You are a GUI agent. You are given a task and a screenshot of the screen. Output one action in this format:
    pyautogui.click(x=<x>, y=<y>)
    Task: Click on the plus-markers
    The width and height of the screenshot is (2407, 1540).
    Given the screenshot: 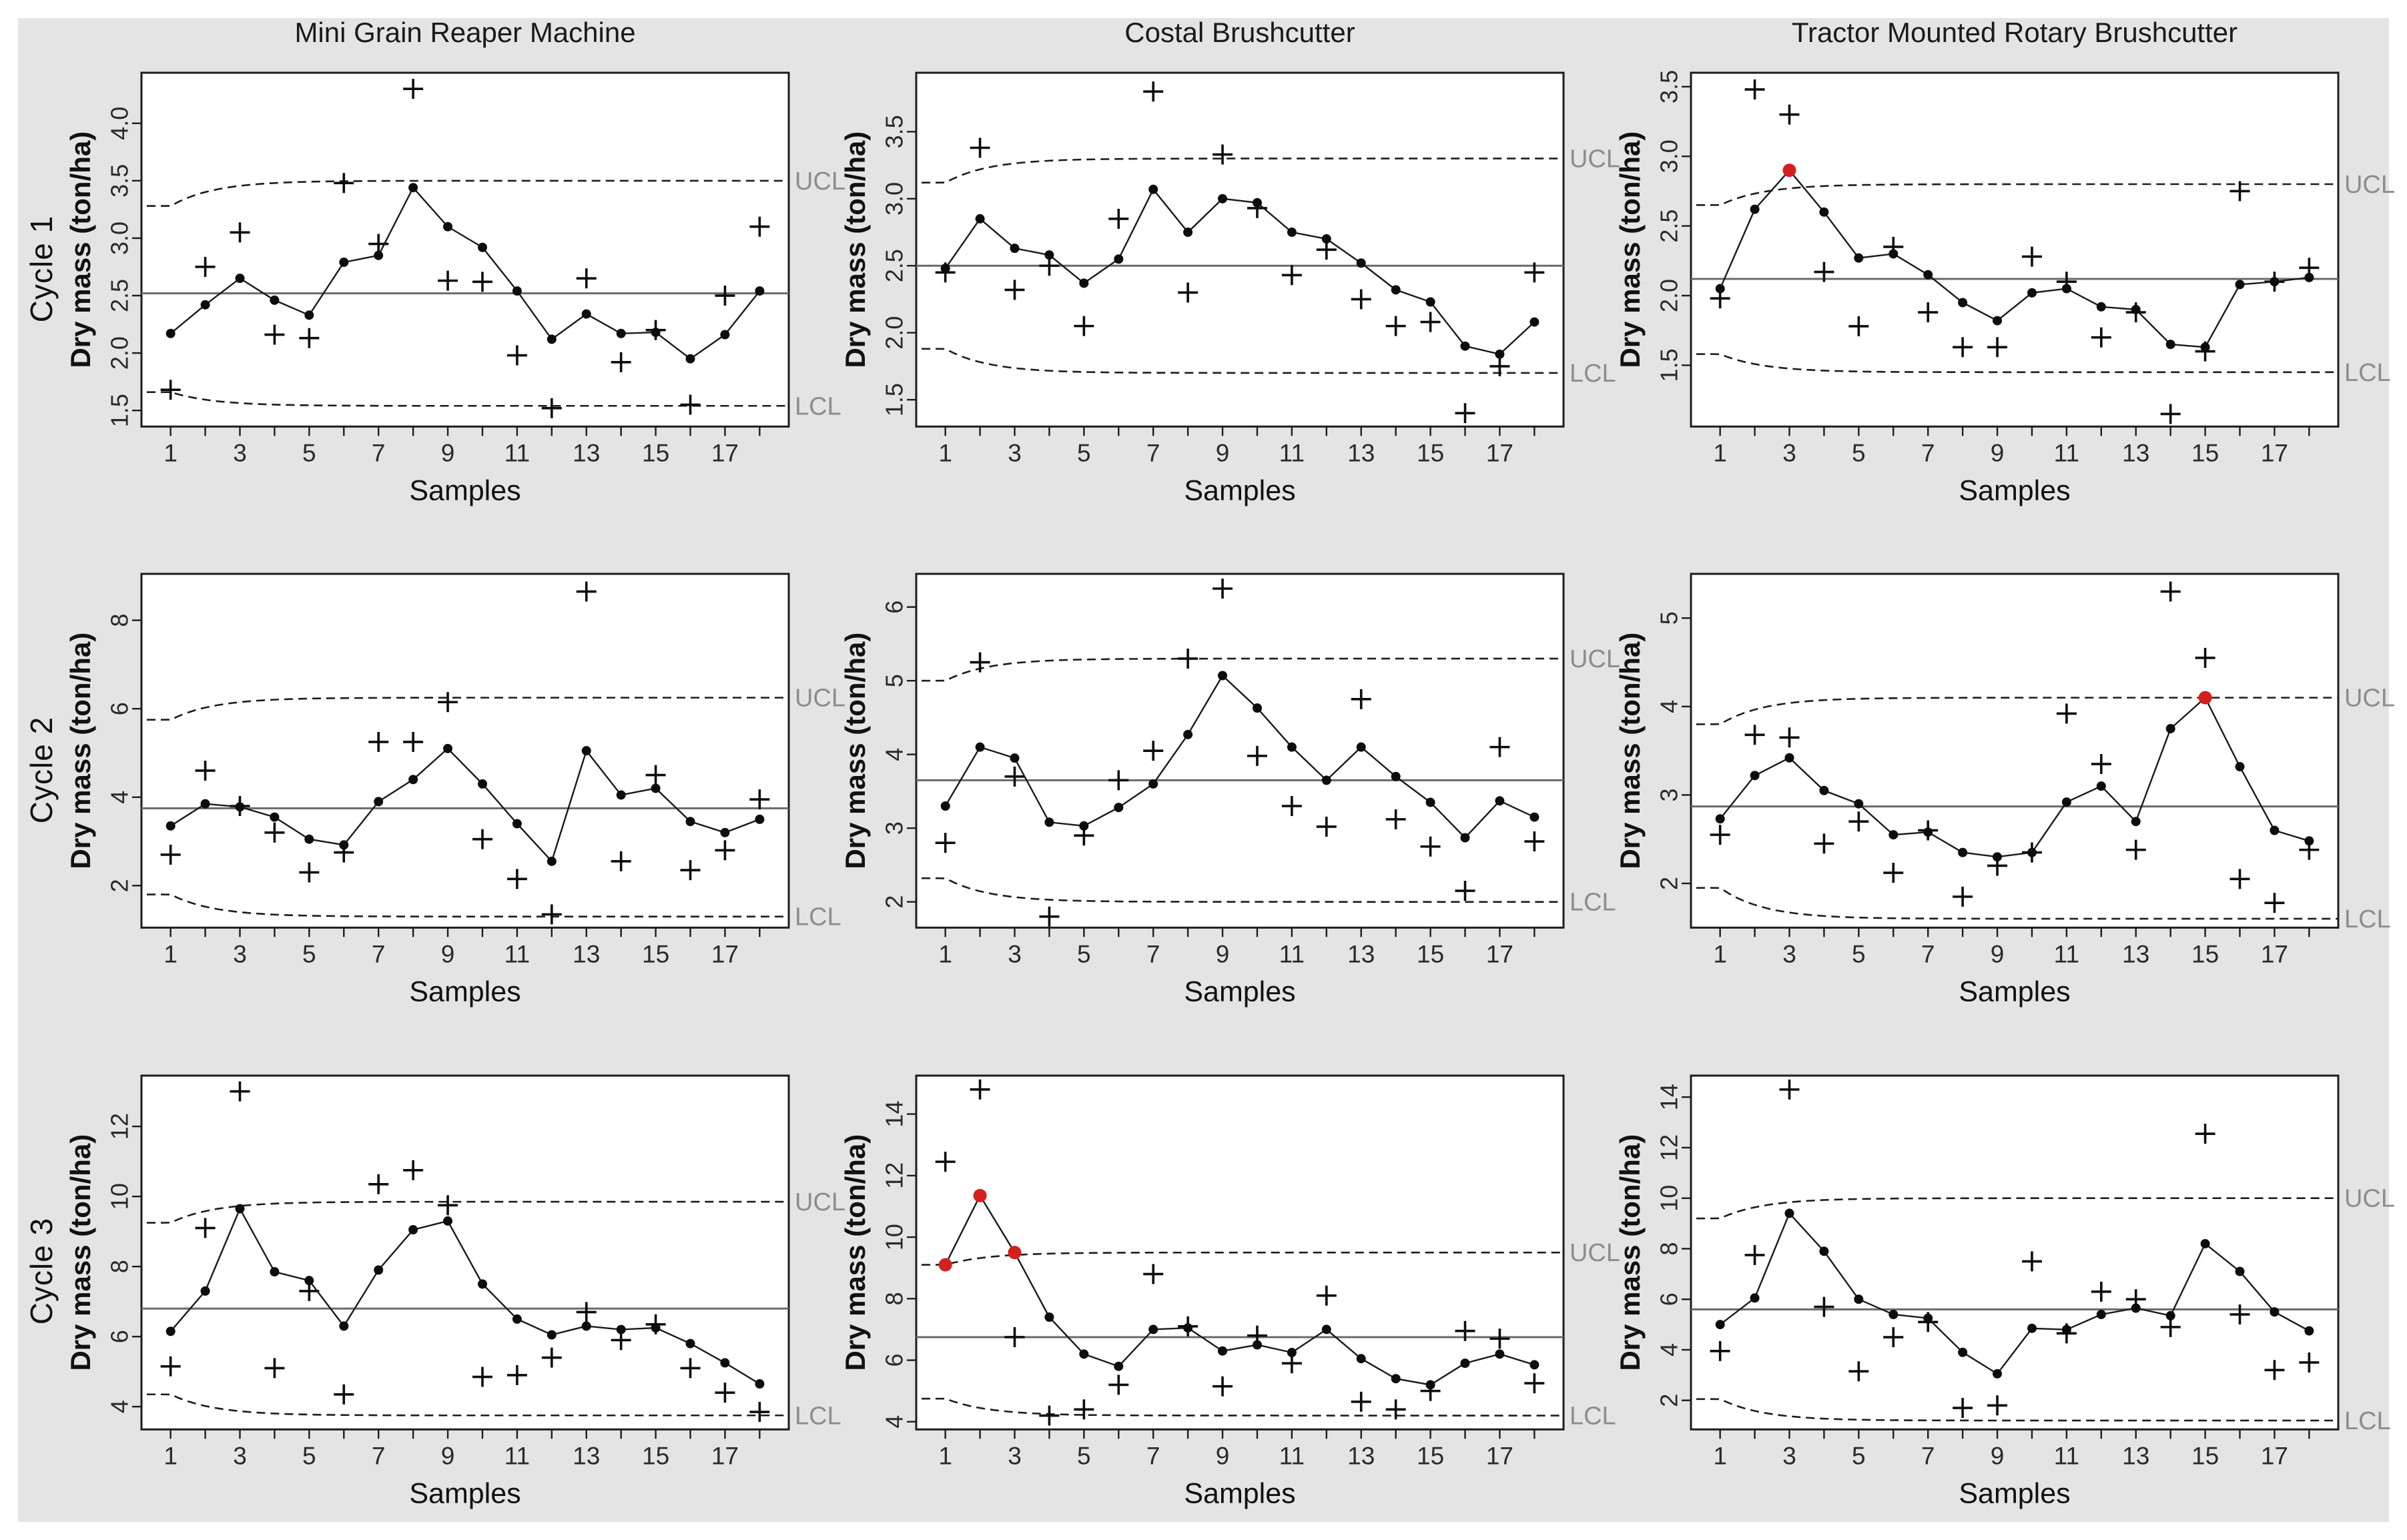 What is the action you would take?
    pyautogui.click(x=465, y=753)
    